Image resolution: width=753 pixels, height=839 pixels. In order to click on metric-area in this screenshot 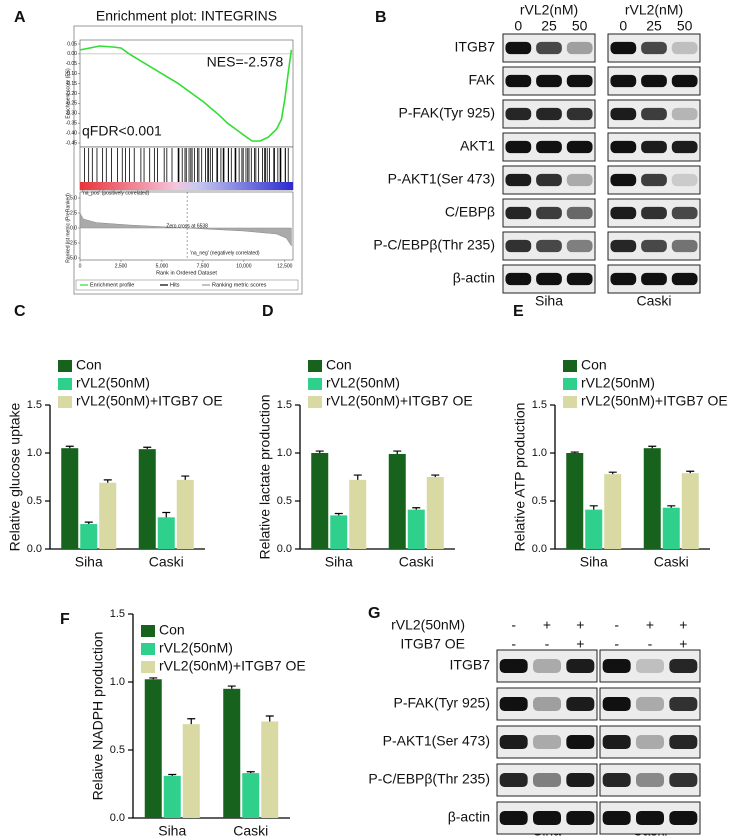, I will do `click(185, 229)`.